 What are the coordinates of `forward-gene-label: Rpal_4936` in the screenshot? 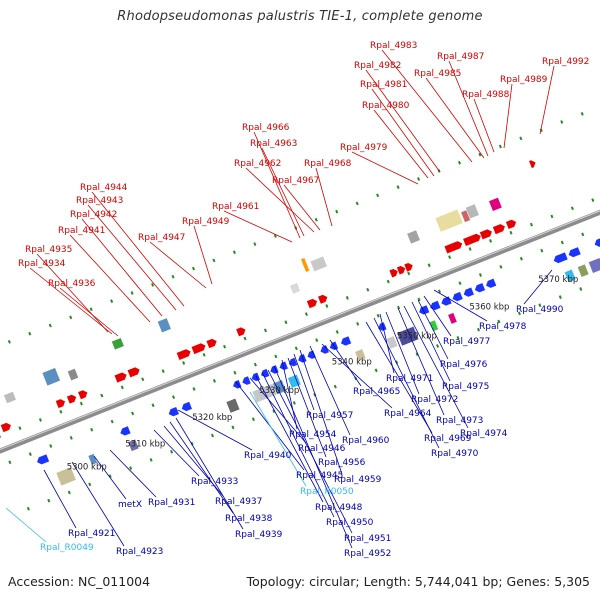 It's located at (72, 284).